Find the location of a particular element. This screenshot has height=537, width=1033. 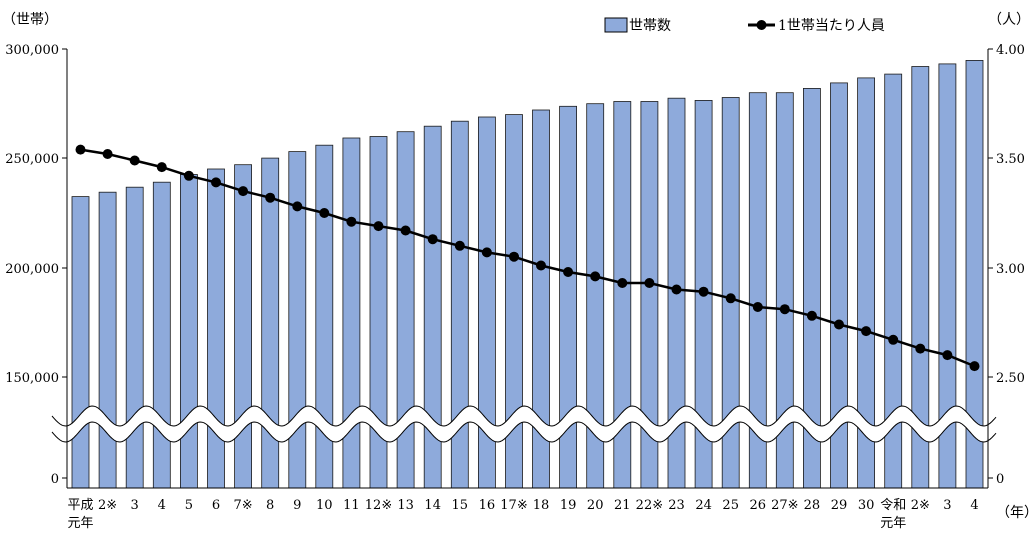

right-axis: 4.00 3.50 3.00 2.50 0 is located at coordinates (1006, 265).